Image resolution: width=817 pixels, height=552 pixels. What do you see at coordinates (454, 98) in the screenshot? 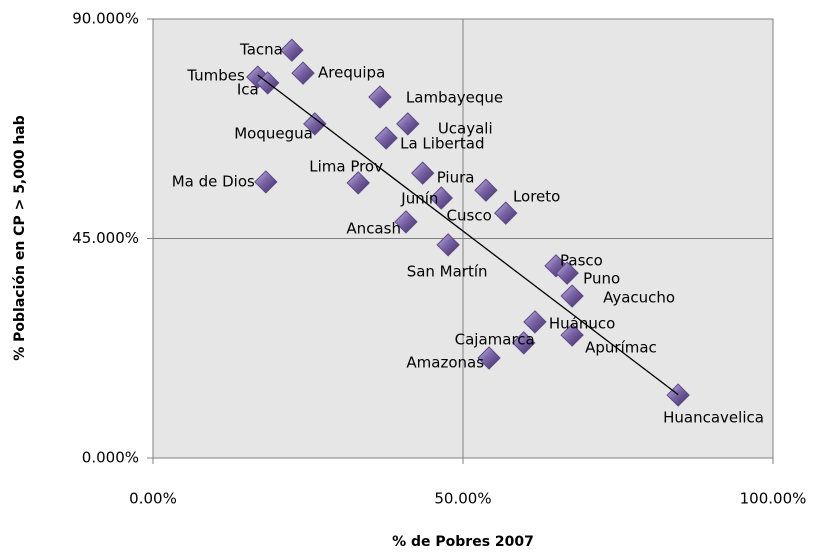
I see `point-label: Lambayeque` at bounding box center [454, 98].